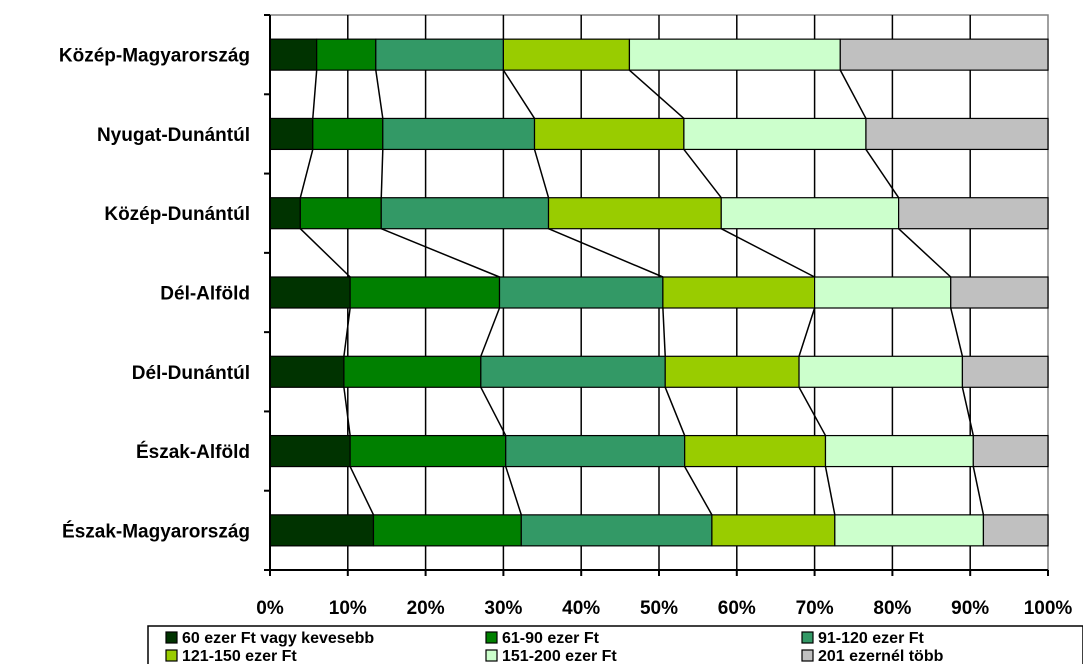 This screenshot has width=1083, height=664. I want to click on x-tick-label: 0%, so click(270, 608).